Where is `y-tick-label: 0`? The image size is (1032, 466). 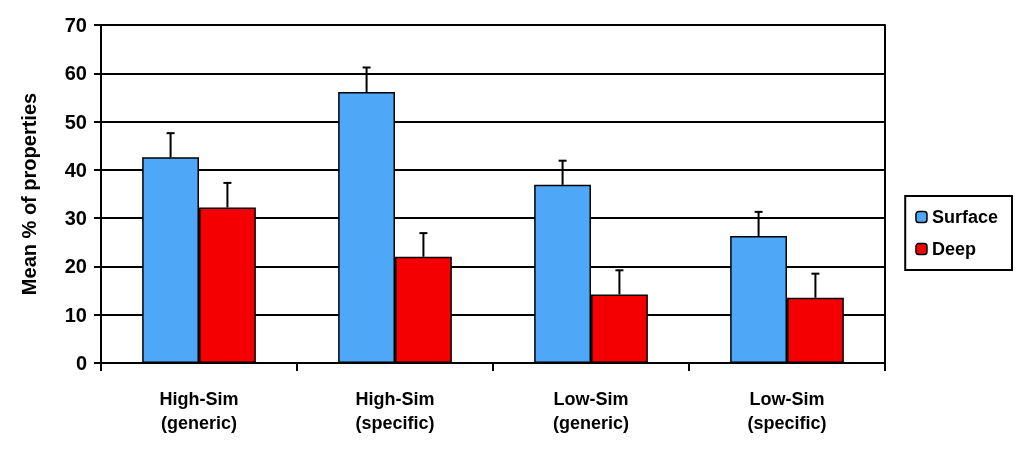 y-tick-label: 0 is located at coordinates (81, 363).